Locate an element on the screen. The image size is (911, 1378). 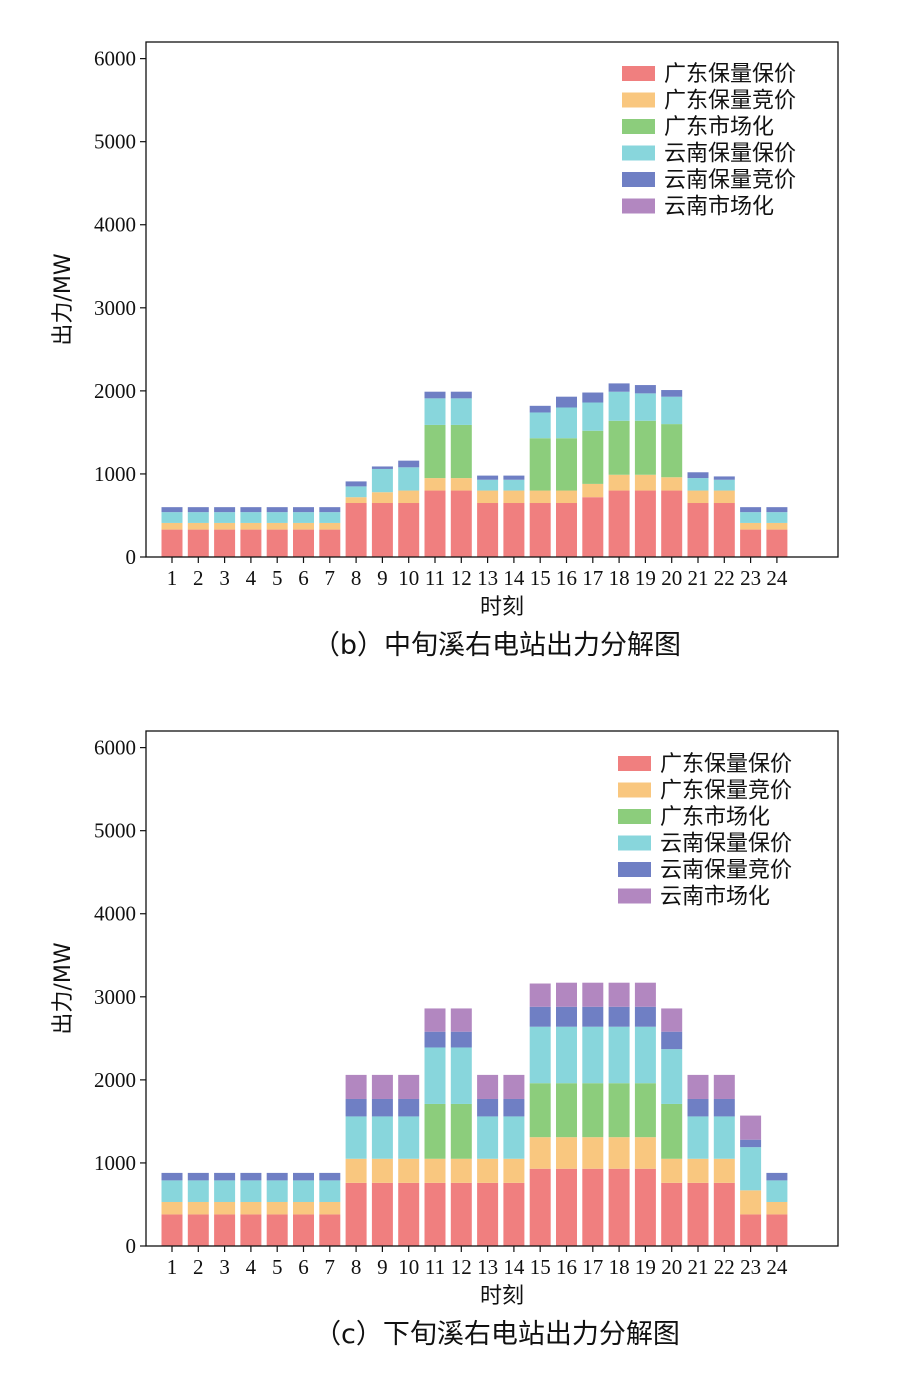
chart-b-bar-s5-t1 is located at coordinates (172, 510).